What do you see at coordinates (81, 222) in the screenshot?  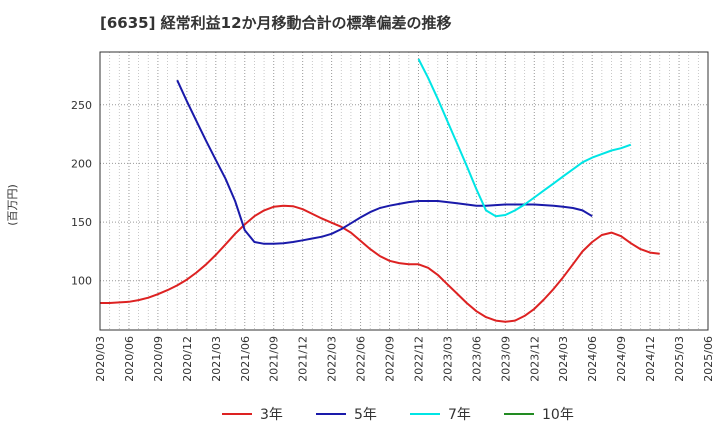 I see `y-tick-label: 150` at bounding box center [81, 222].